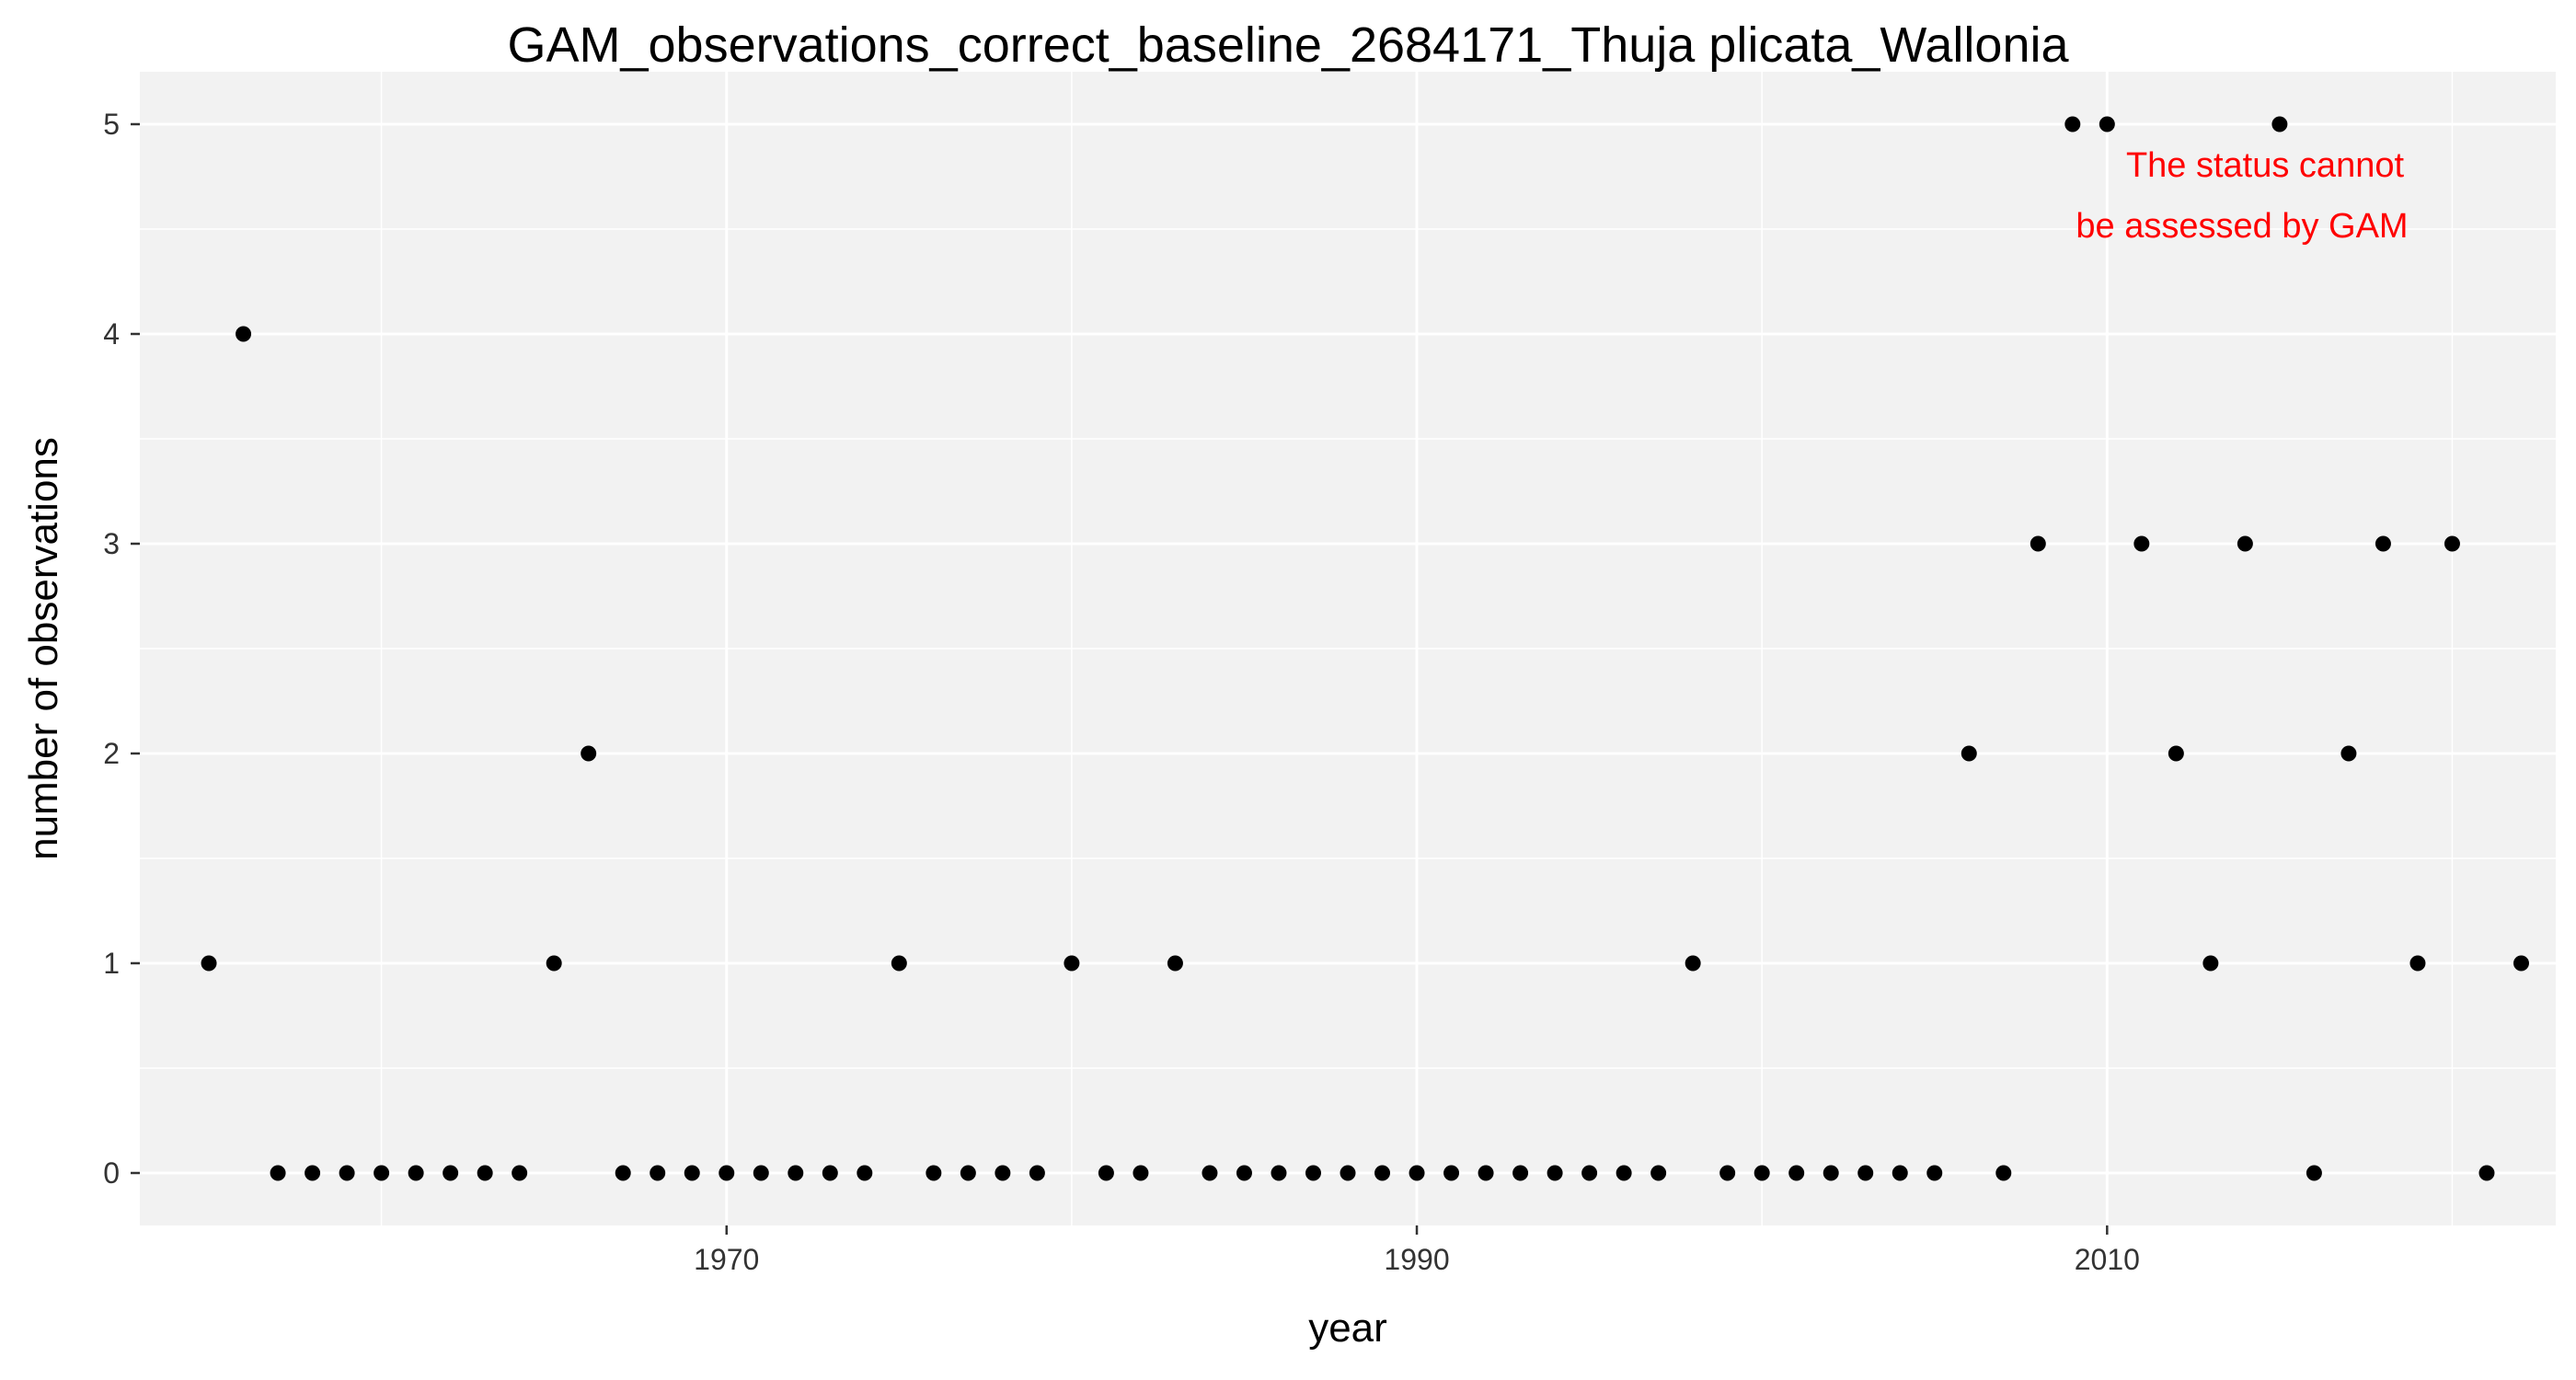  I want to click on x-tick-label: 2010, so click(2107, 1259).